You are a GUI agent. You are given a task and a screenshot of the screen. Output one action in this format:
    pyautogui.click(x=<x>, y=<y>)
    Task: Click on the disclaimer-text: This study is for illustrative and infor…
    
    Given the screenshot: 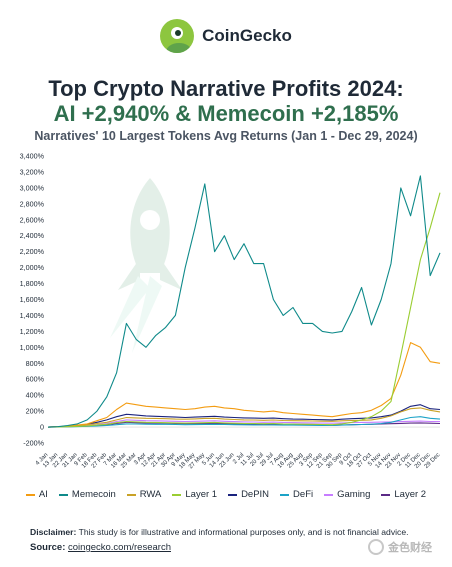 What is the action you would take?
    pyautogui.click(x=243, y=532)
    